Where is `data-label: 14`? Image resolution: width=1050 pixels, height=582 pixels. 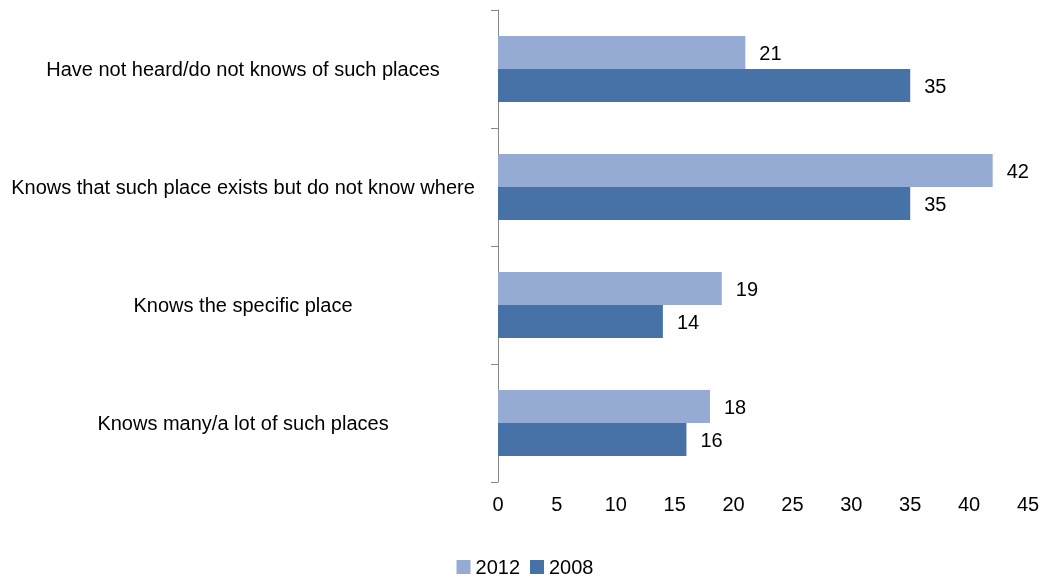 data-label: 14 is located at coordinates (688, 321).